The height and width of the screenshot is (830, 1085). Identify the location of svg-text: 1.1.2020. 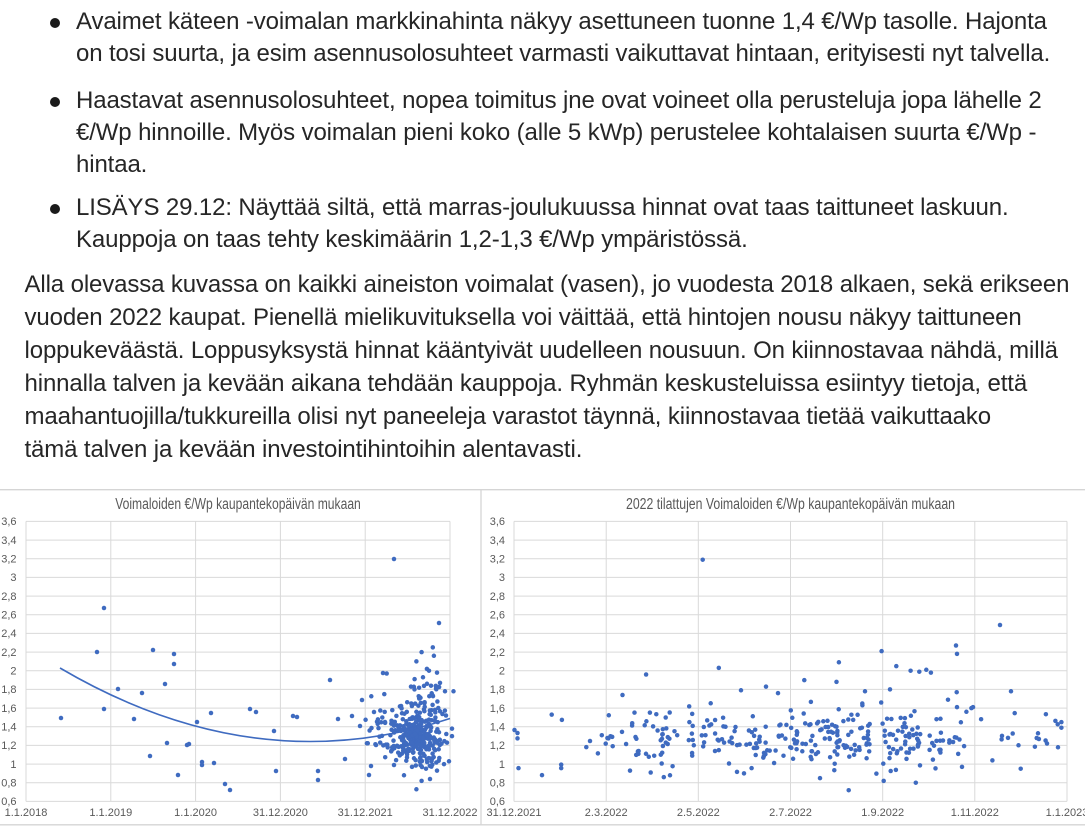
(195, 813).